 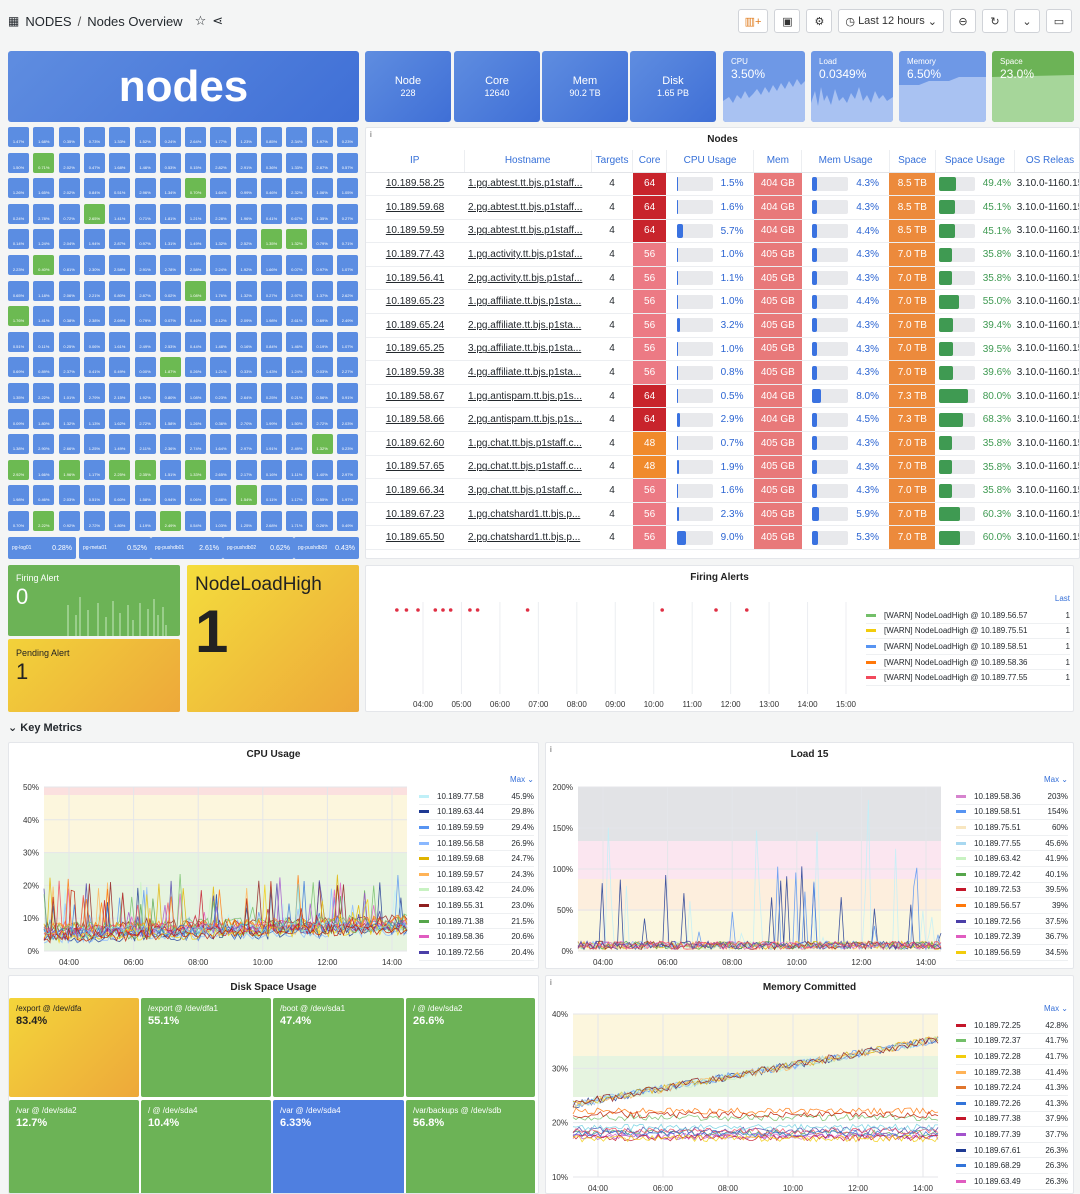 What do you see at coordinates (271, 316) in the screenshot?
I see `node-cell: 1.98%` at bounding box center [271, 316].